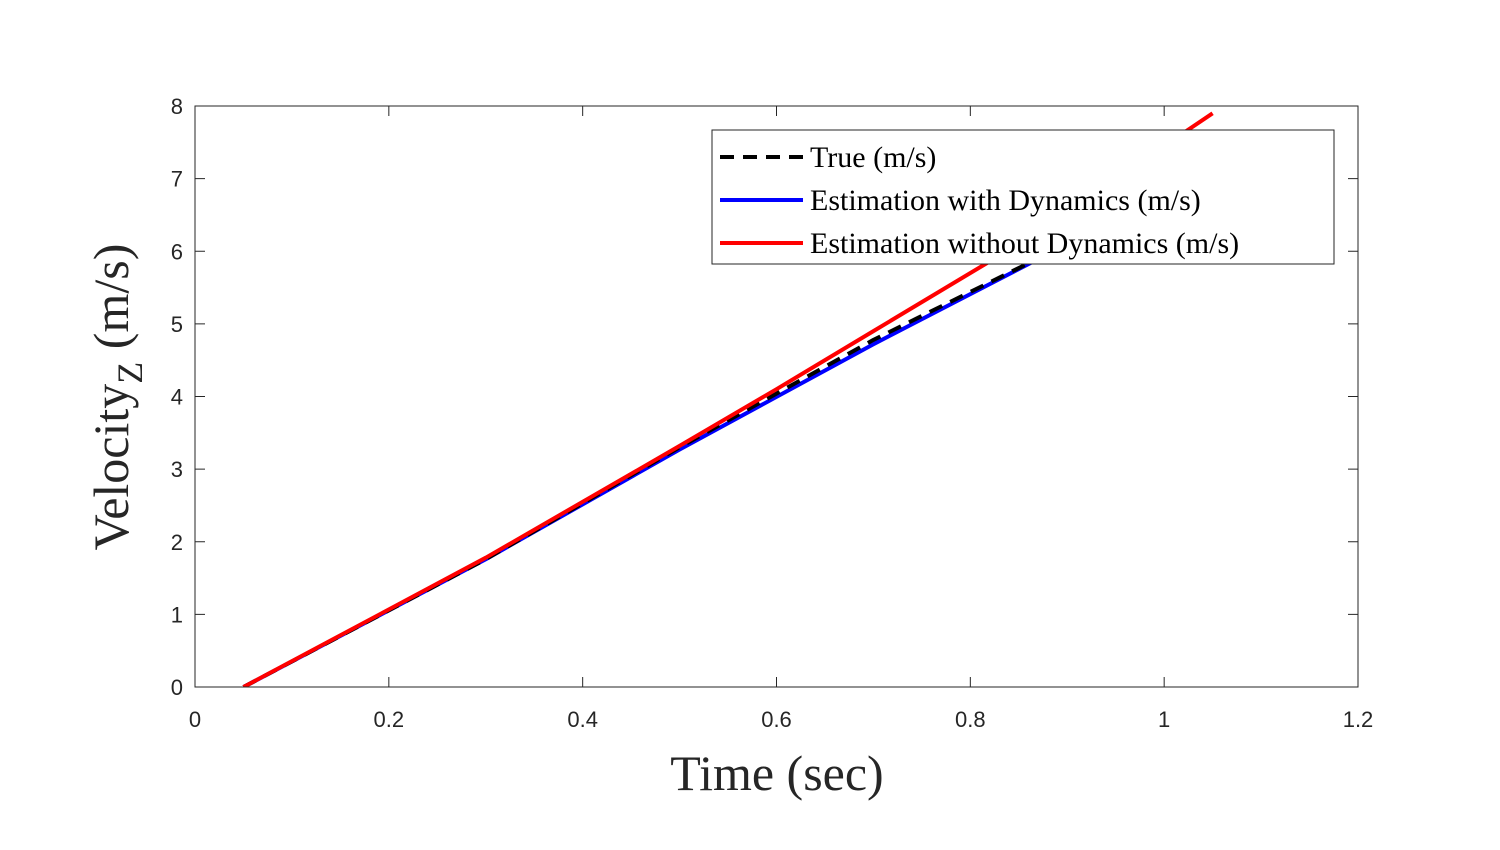  What do you see at coordinates (130, 373) in the screenshot?
I see `y-axis-label-subscript: Z` at bounding box center [130, 373].